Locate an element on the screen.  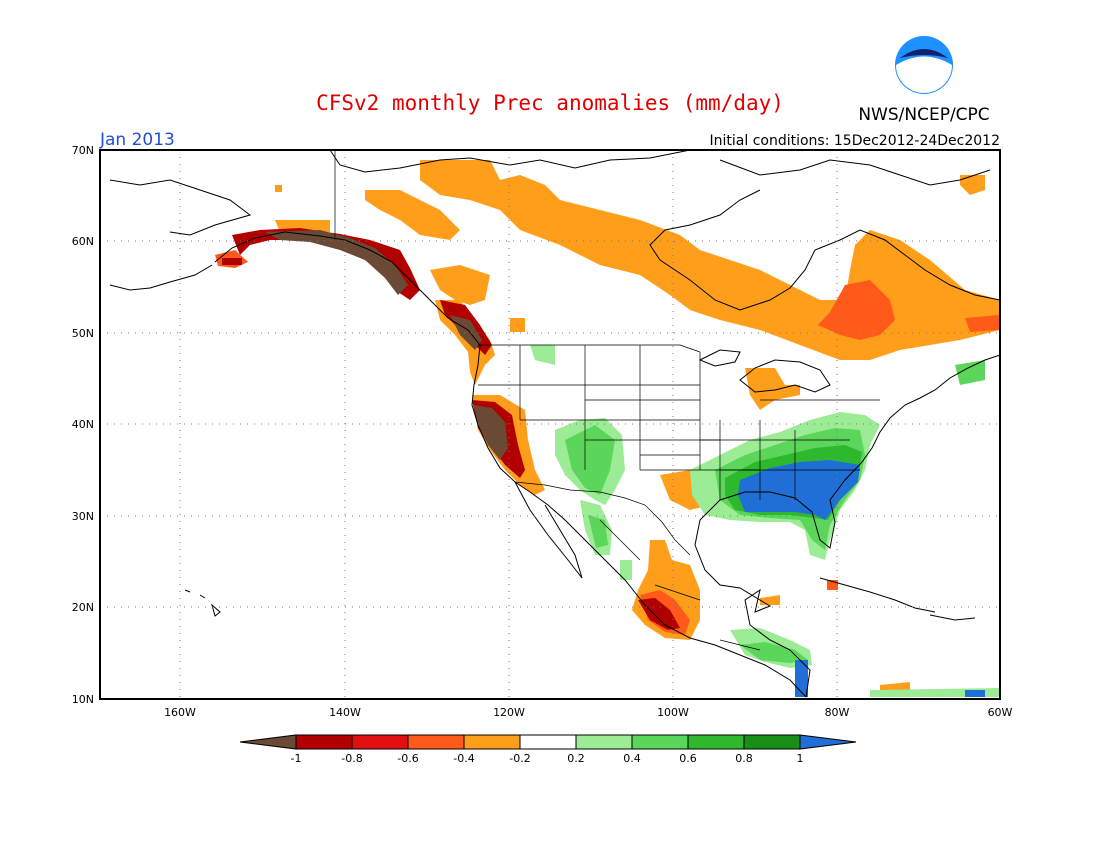
noaa-logo: NOAA is located at coordinates (924, 65).